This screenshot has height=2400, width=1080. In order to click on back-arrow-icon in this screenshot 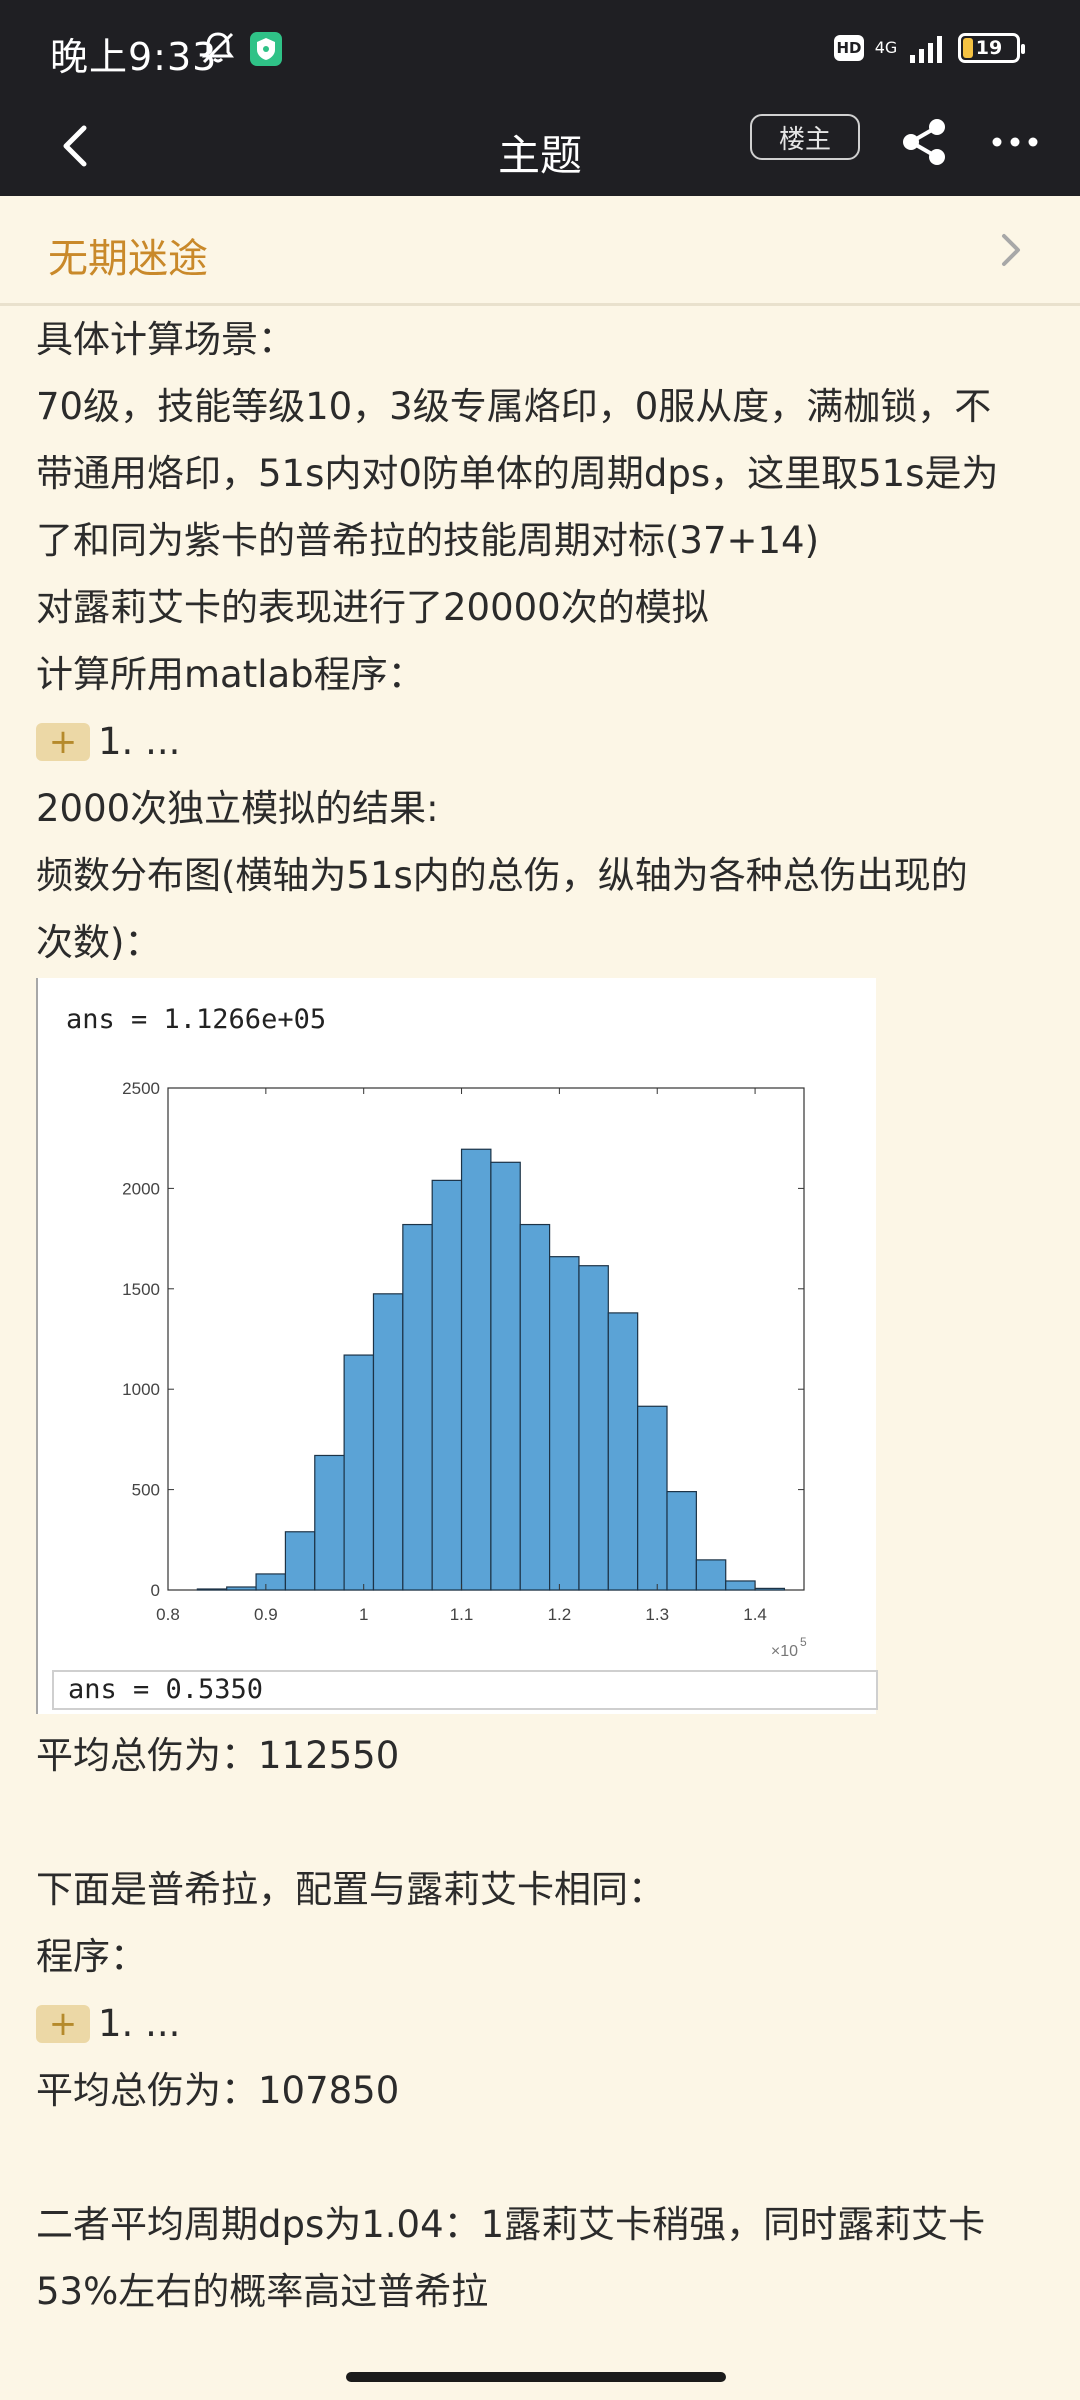, I will do `click(78, 146)`.